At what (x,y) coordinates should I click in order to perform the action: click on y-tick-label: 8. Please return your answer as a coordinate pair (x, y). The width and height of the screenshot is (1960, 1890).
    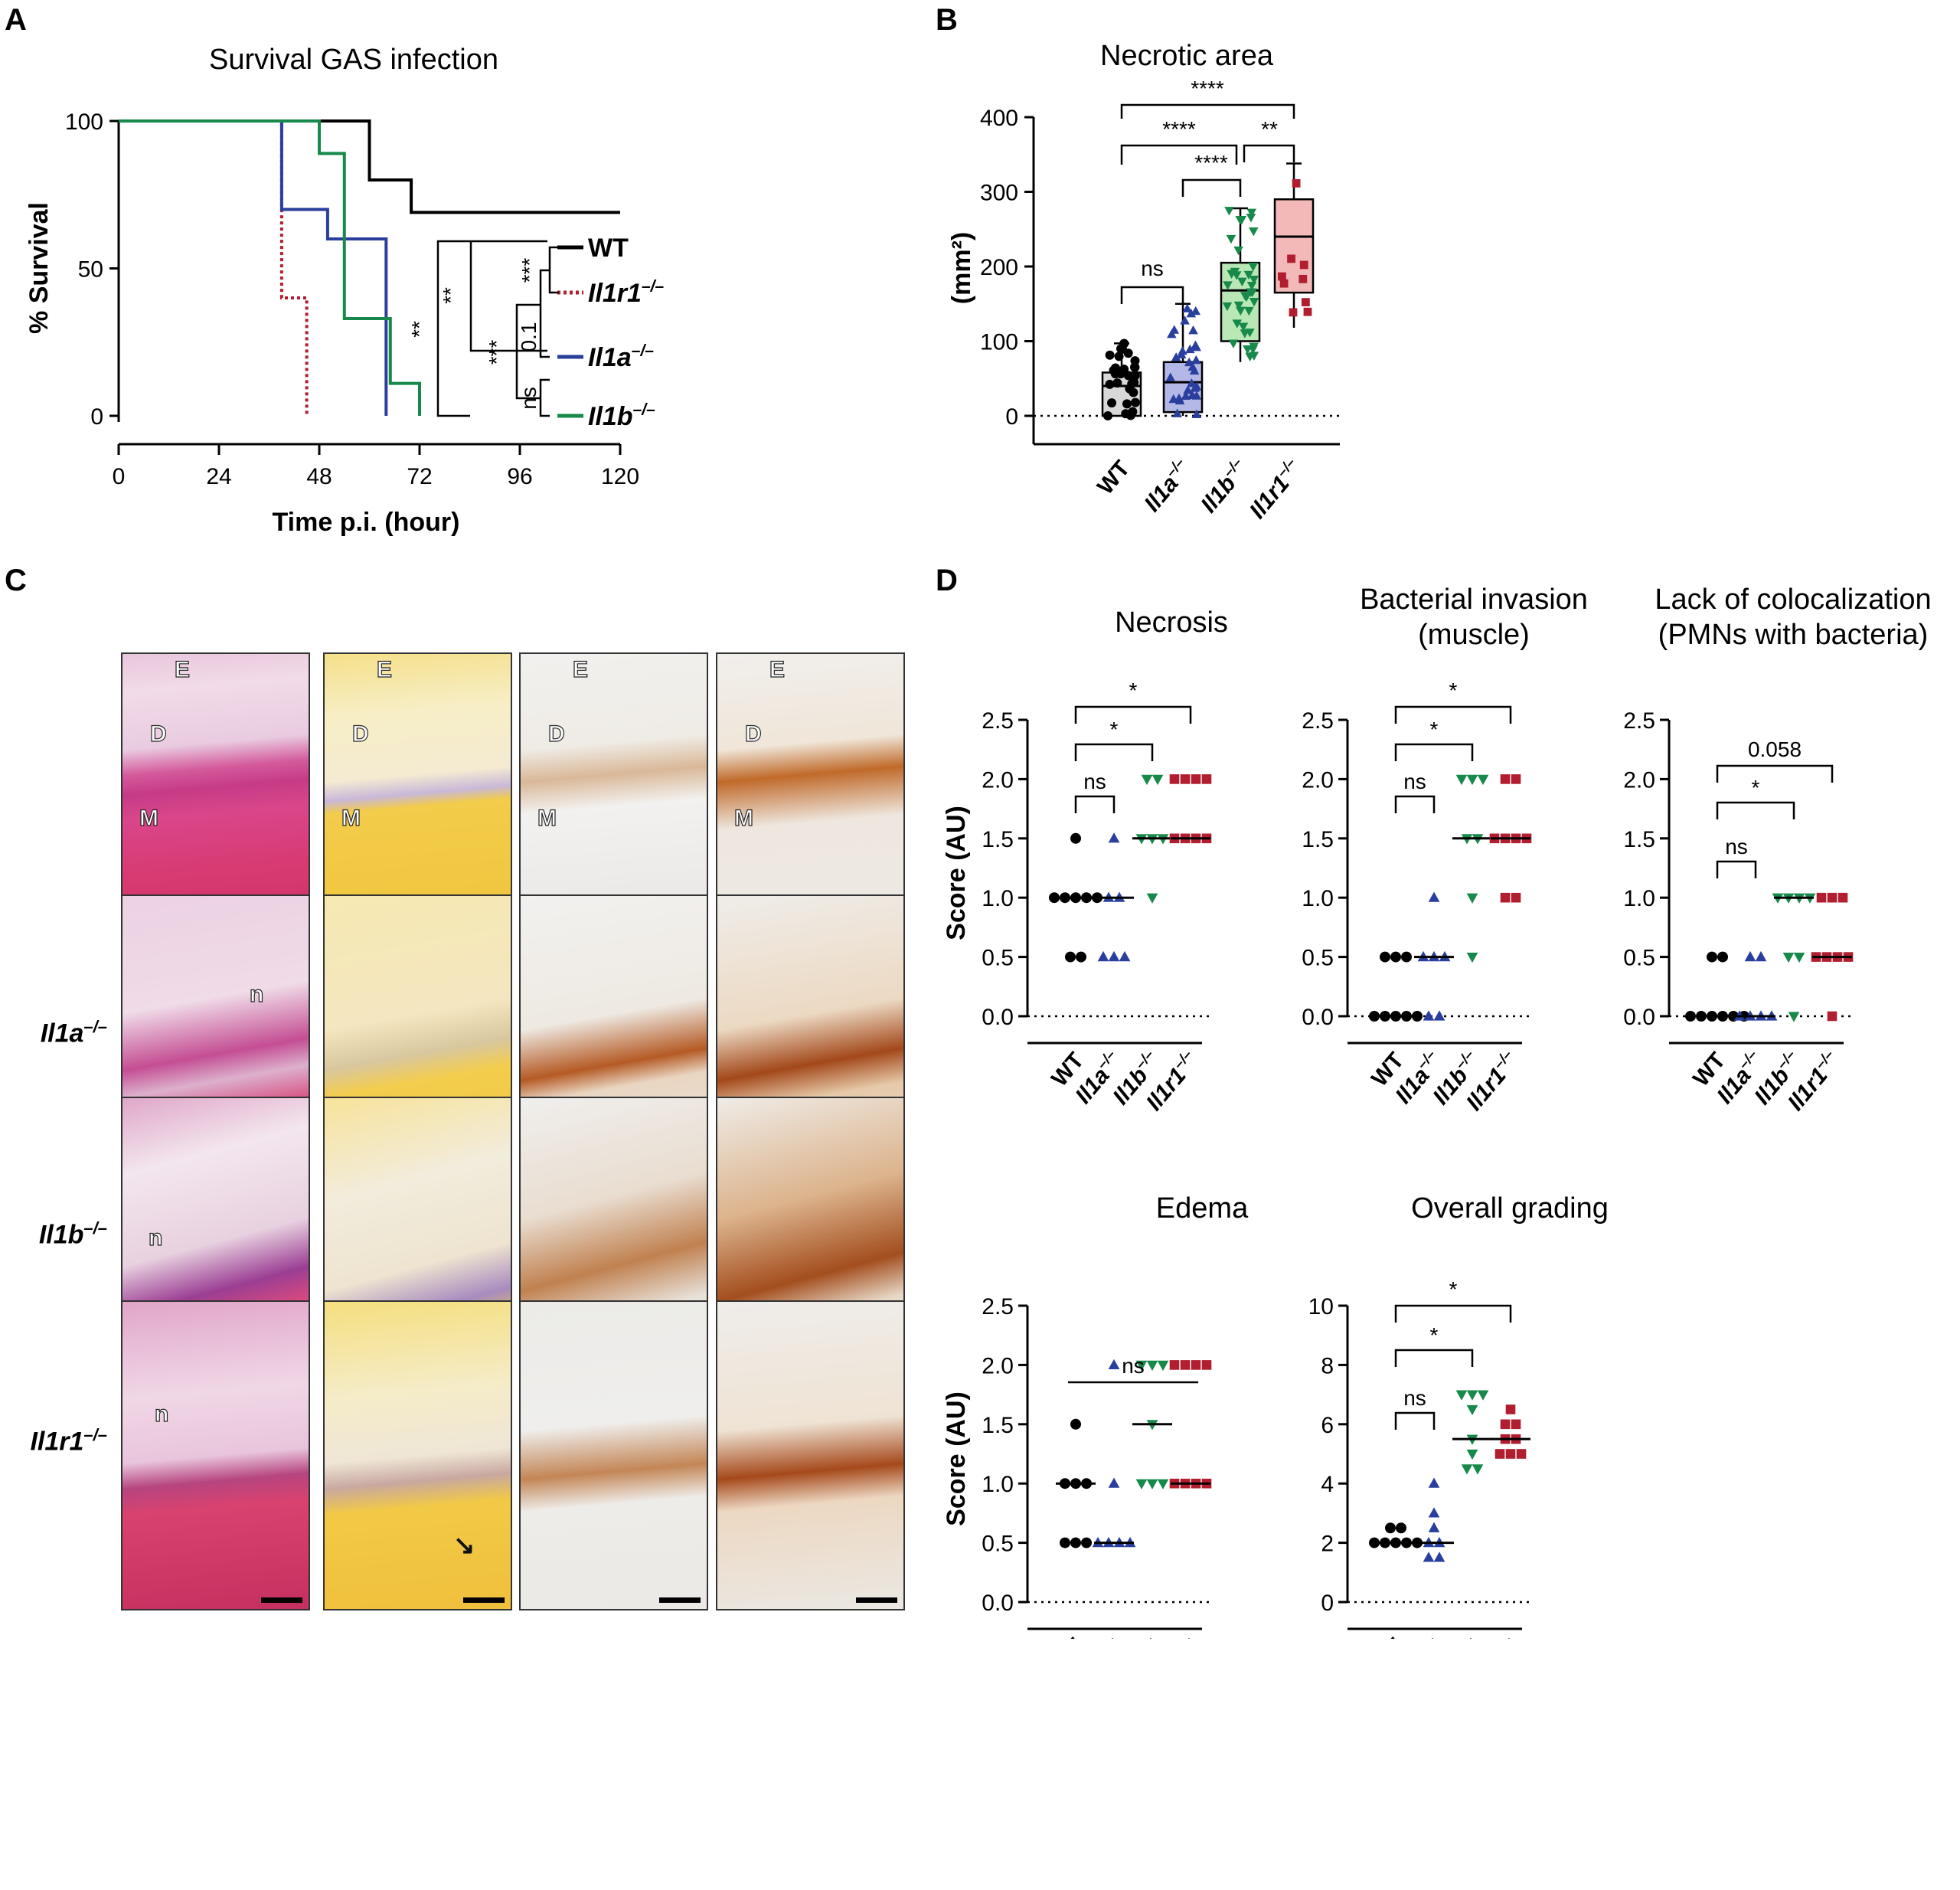
    Looking at the image, I should click on (1327, 1365).